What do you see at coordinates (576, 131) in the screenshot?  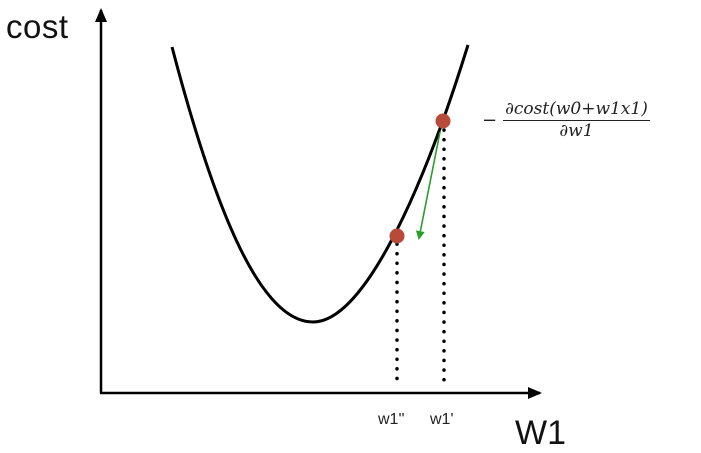 I see `formula-denominator: ∂w1` at bounding box center [576, 131].